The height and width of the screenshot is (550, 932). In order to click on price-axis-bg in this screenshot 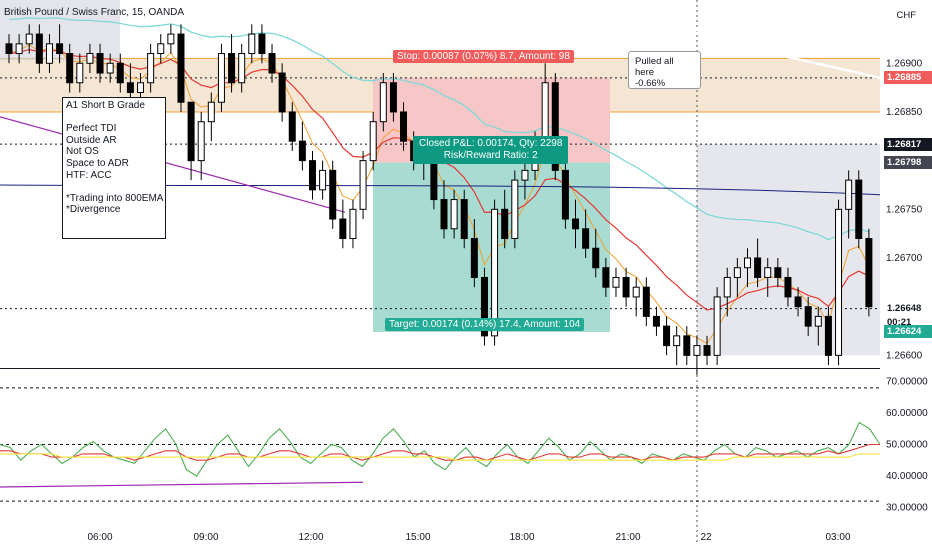, I will do `click(906, 275)`.